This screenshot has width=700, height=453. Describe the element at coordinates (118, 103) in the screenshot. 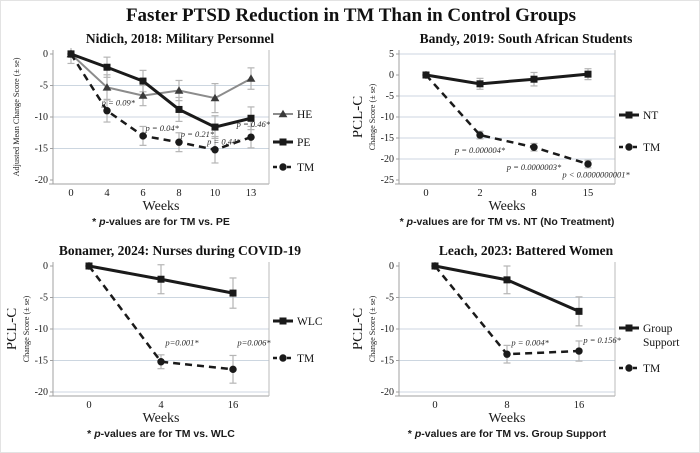

I see `p-value-annotation: p = 0.09*` at that location.